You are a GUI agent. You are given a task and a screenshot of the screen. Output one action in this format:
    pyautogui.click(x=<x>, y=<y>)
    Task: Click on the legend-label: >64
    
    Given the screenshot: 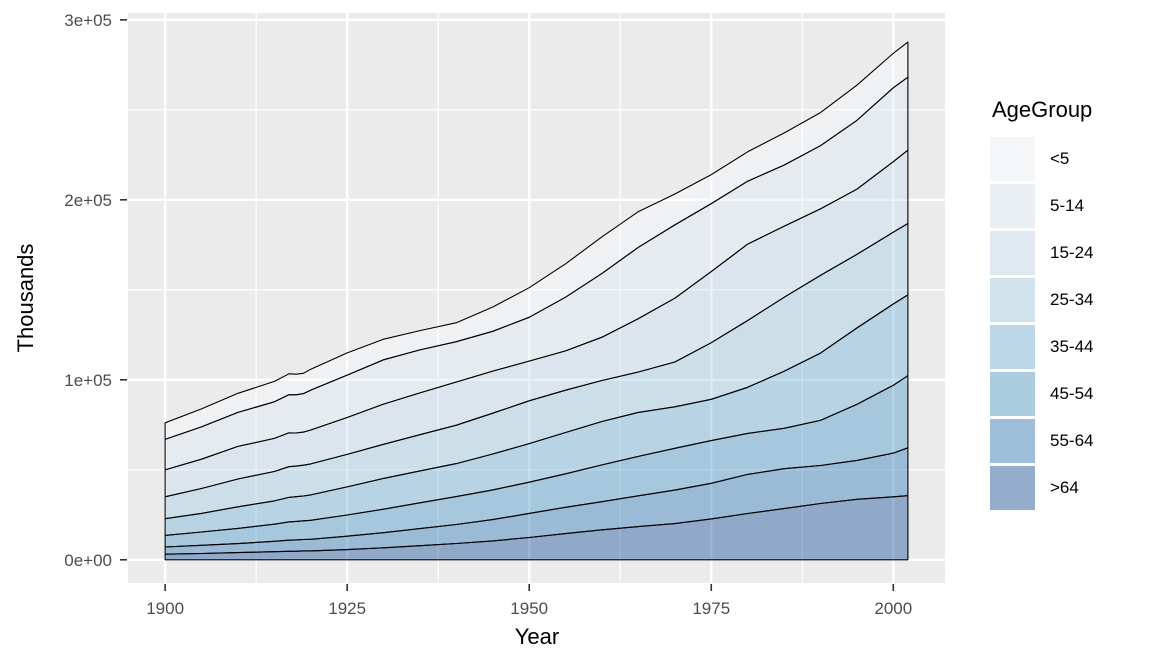 What is the action you would take?
    pyautogui.click(x=1064, y=487)
    